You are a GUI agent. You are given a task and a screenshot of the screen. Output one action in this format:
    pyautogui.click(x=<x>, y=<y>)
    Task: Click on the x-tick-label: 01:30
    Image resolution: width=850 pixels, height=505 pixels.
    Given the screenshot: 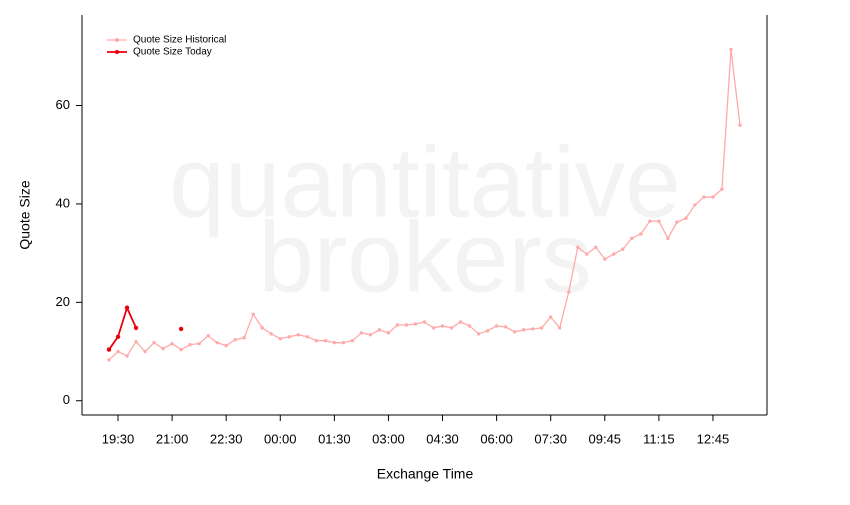 What is the action you would take?
    pyautogui.click(x=334, y=438)
    